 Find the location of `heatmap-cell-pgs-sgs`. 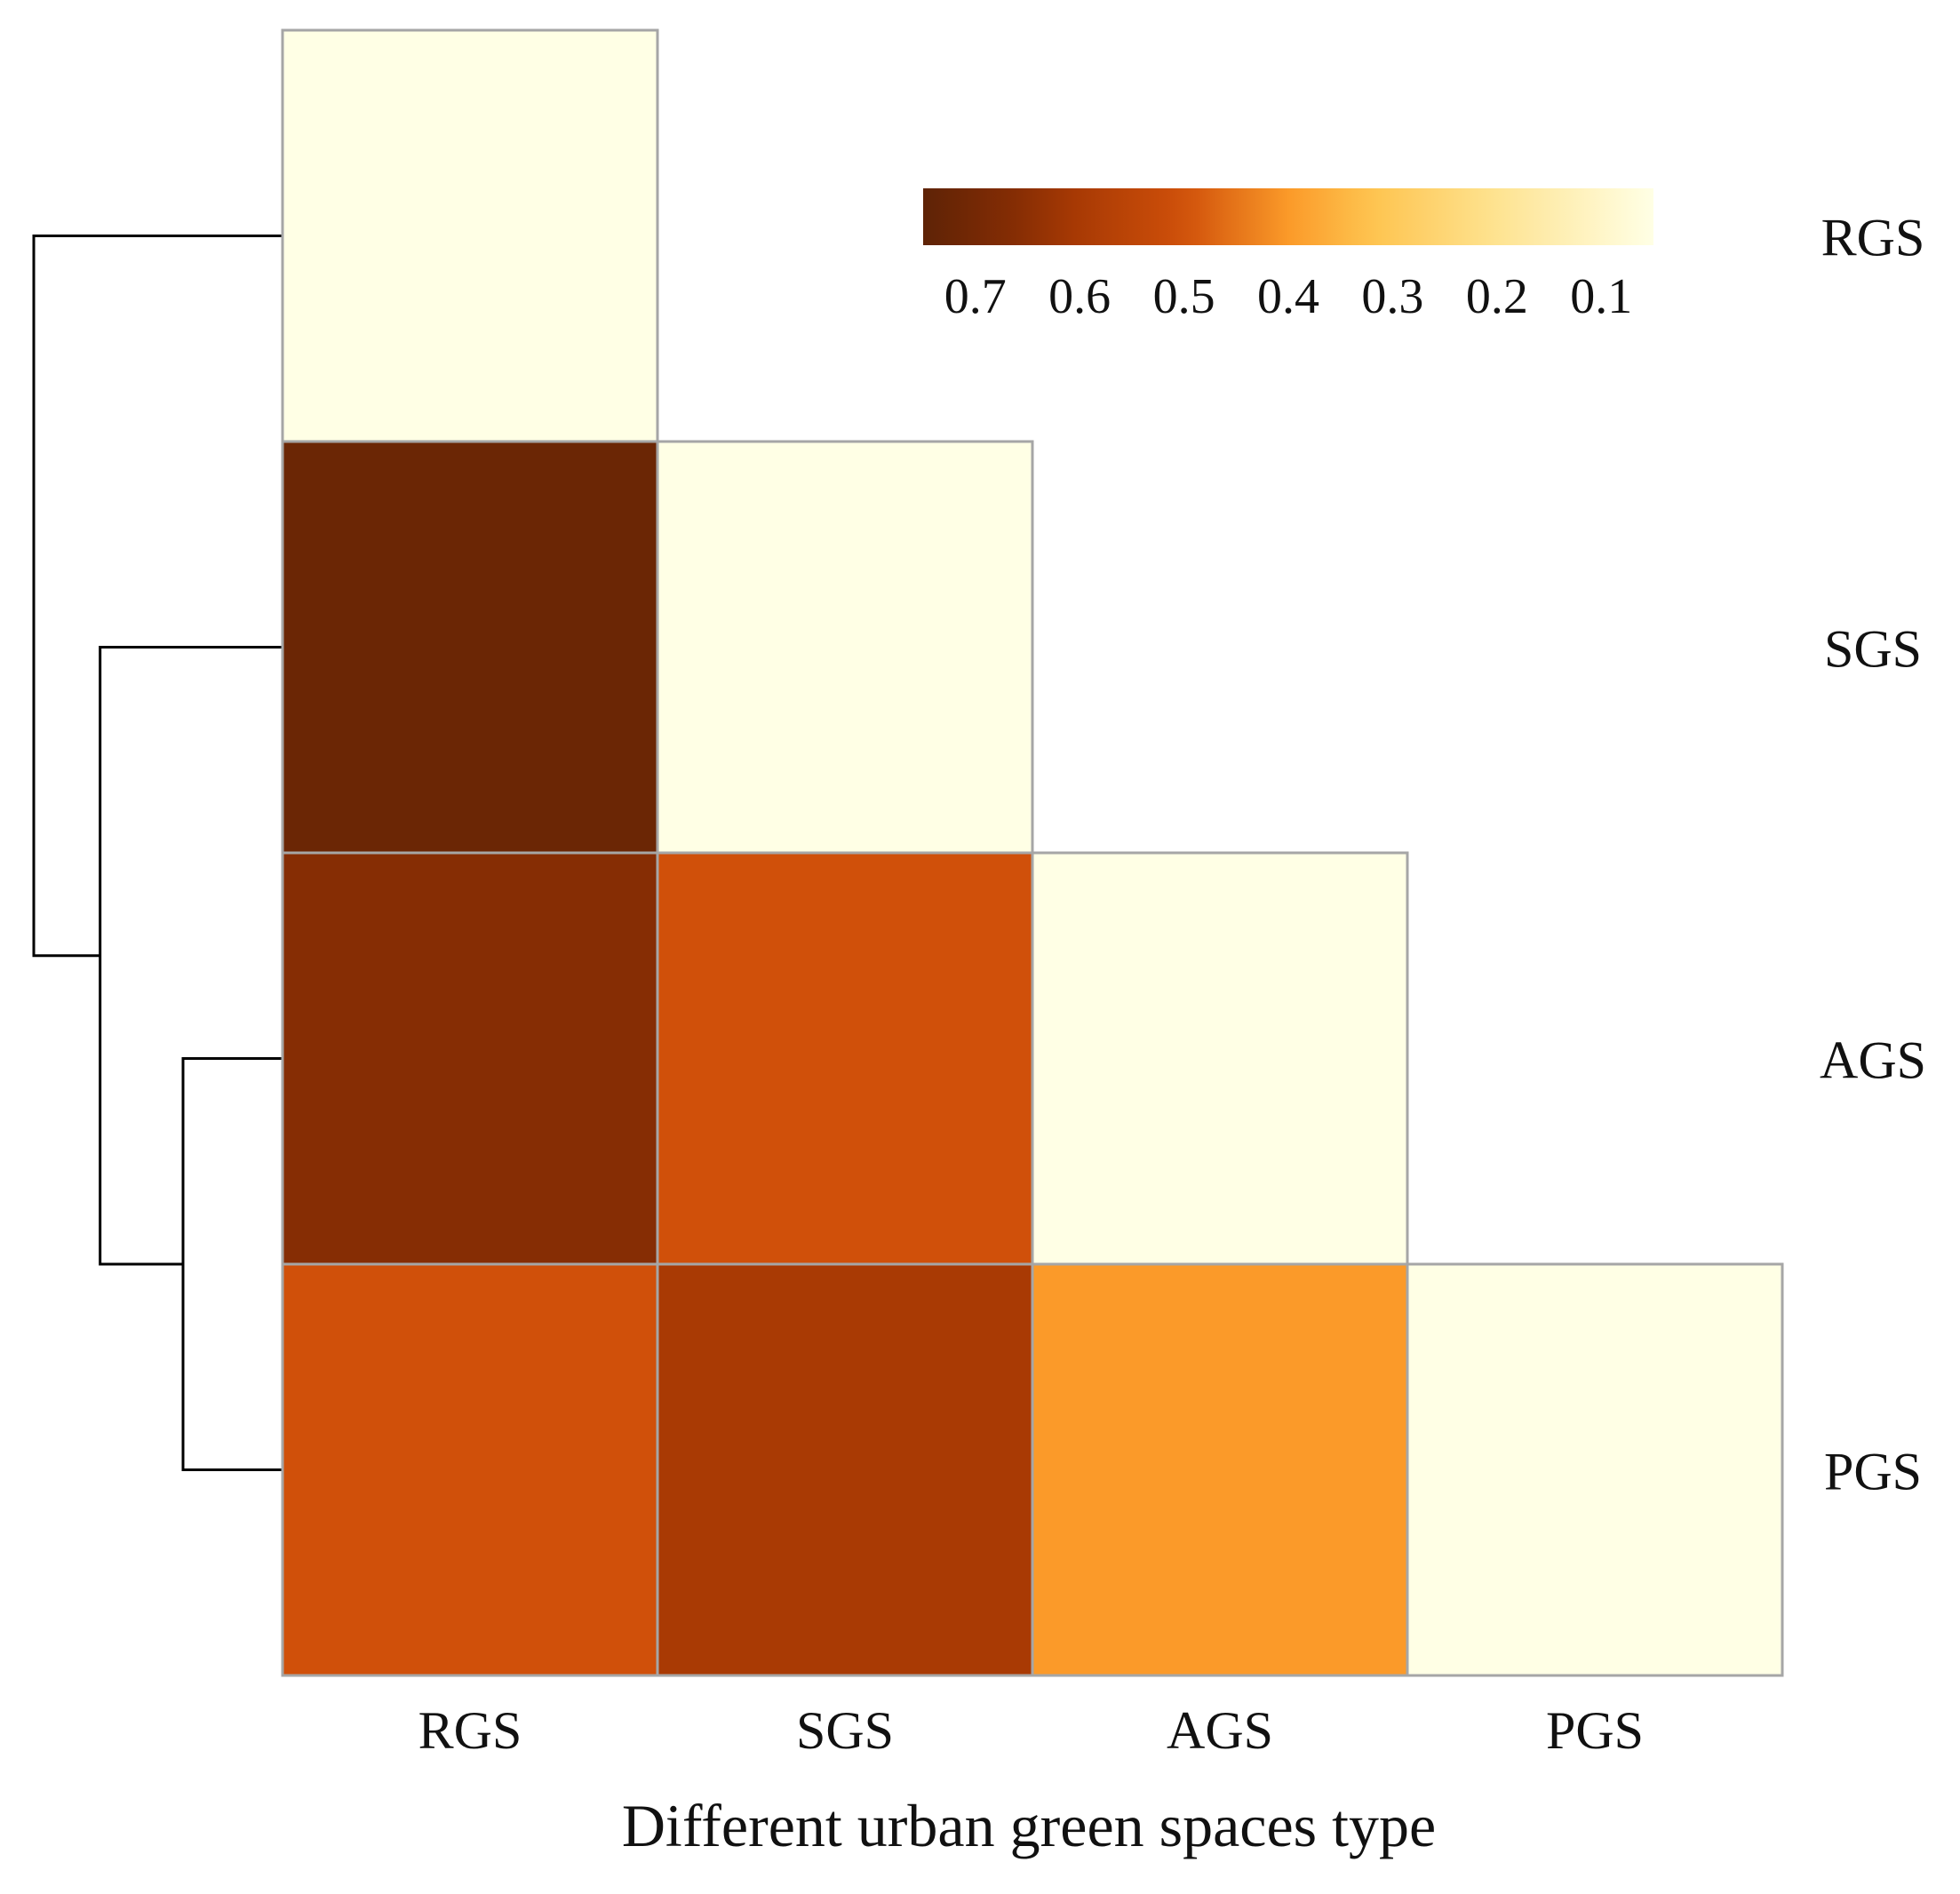

heatmap-cell-pgs-sgs is located at coordinates (845, 1469).